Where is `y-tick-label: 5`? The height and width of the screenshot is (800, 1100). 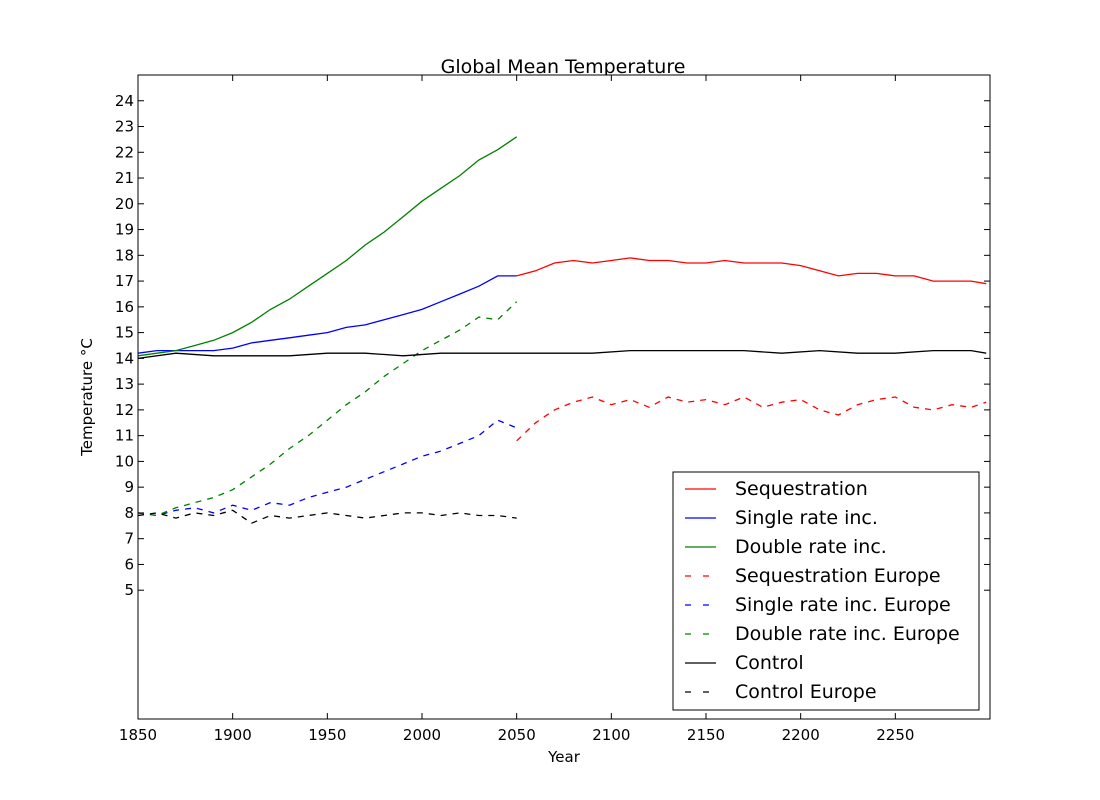 y-tick-label: 5 is located at coordinates (129, 590).